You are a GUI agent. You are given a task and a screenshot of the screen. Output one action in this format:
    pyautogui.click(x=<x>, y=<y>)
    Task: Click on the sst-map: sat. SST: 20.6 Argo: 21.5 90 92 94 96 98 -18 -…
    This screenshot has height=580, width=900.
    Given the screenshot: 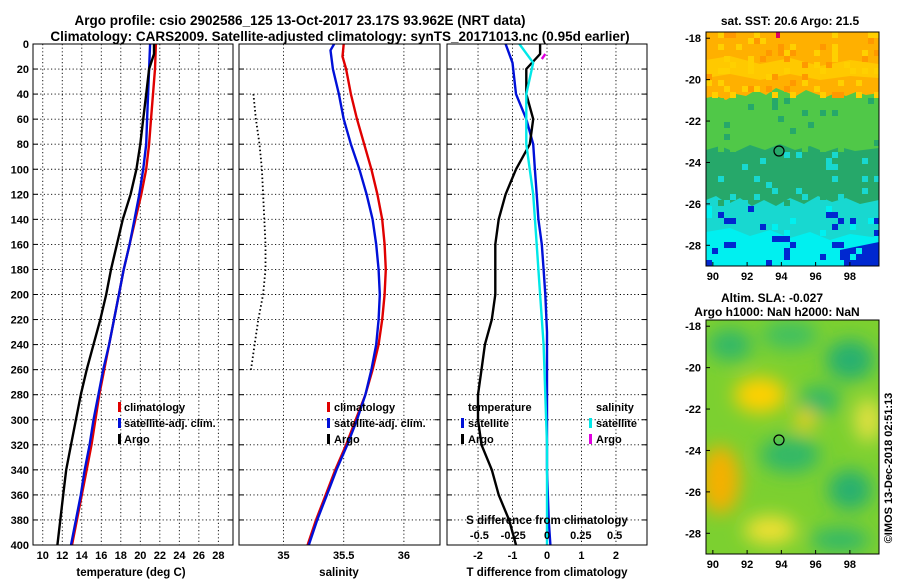 What is the action you would take?
    pyautogui.click(x=782, y=148)
    